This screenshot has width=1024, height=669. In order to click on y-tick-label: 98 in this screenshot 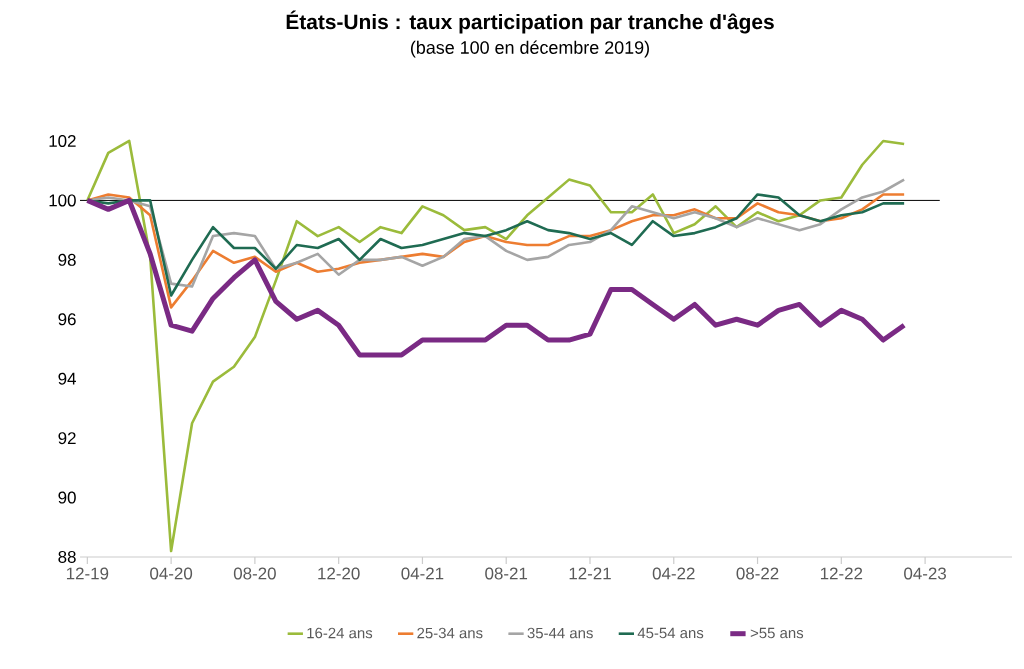, I will do `click(67, 259)`.